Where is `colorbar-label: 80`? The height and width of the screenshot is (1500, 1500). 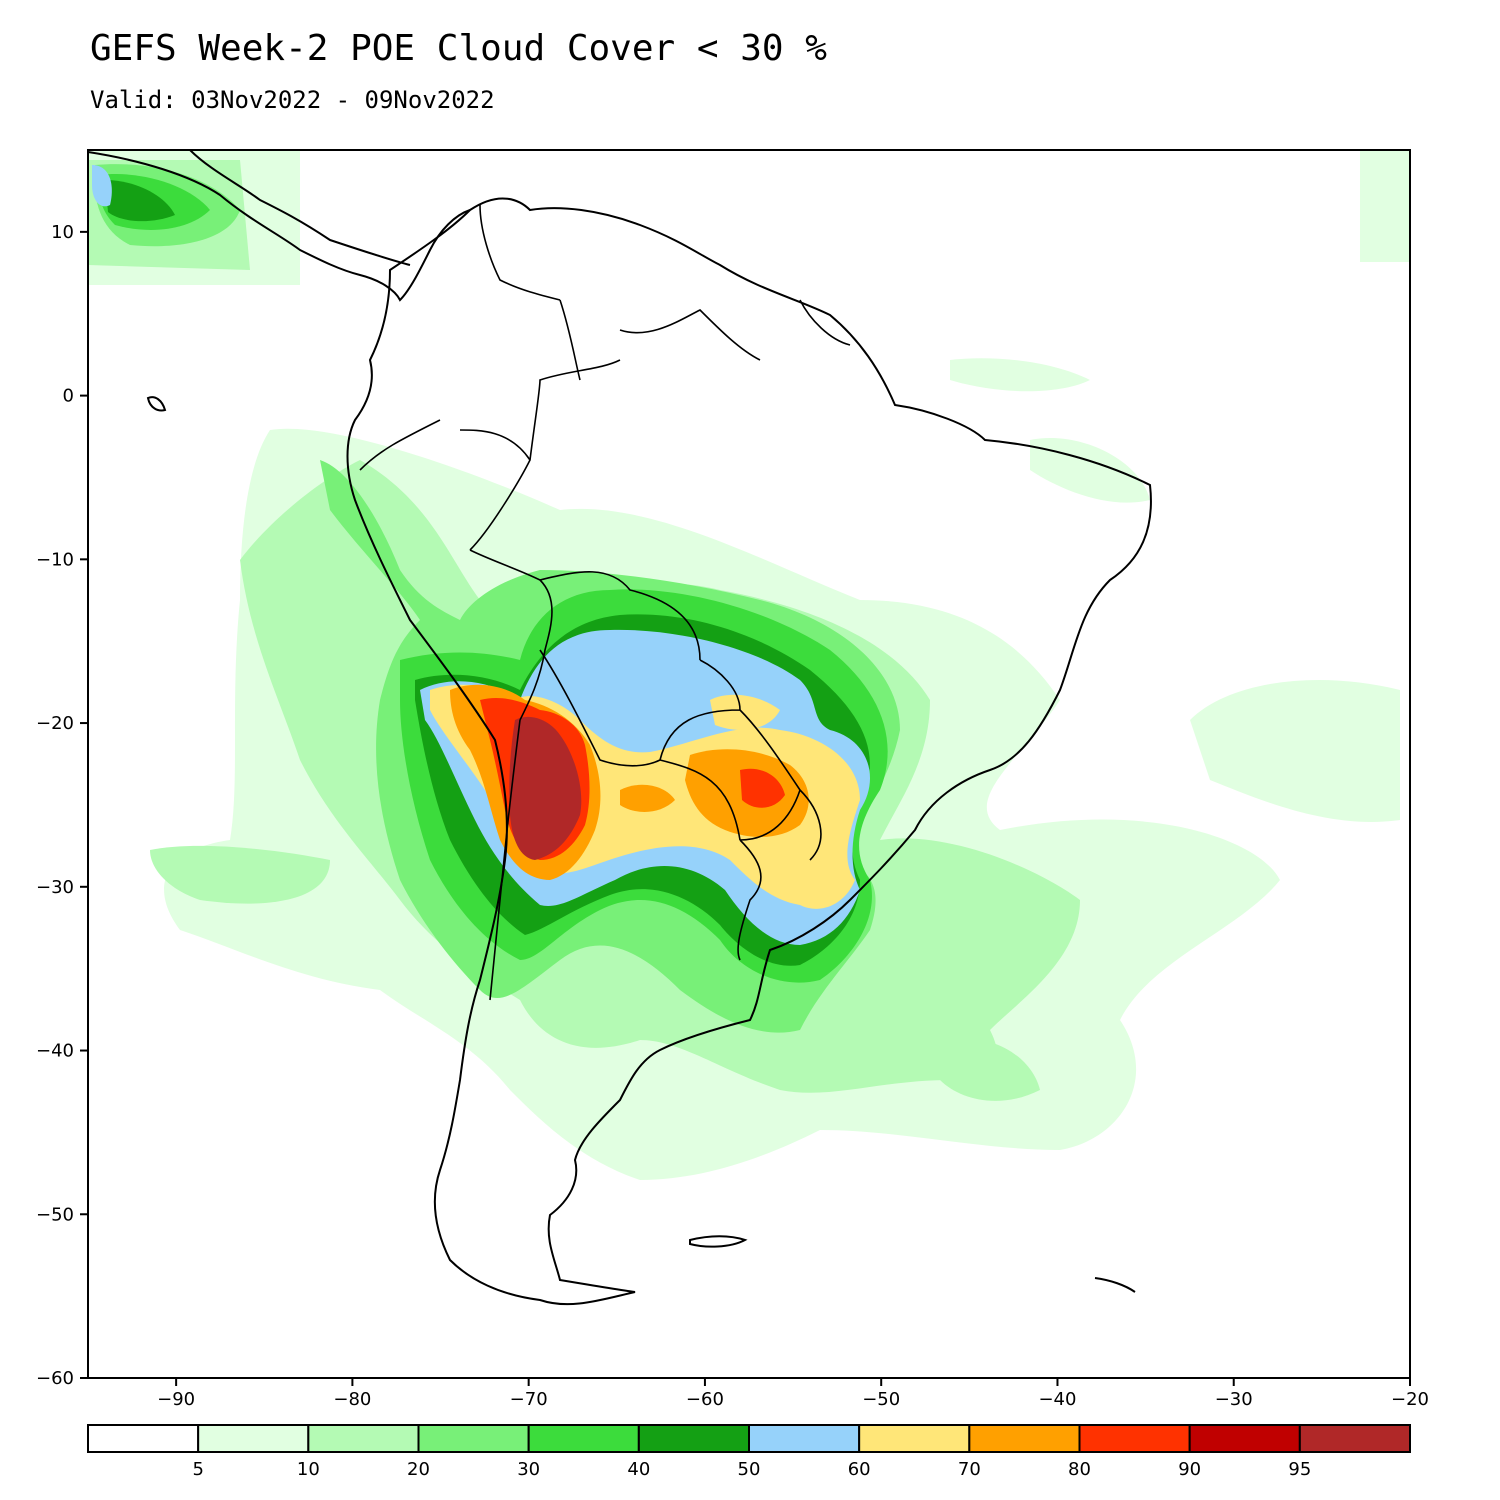 colorbar-label: 80 is located at coordinates (1079, 1469).